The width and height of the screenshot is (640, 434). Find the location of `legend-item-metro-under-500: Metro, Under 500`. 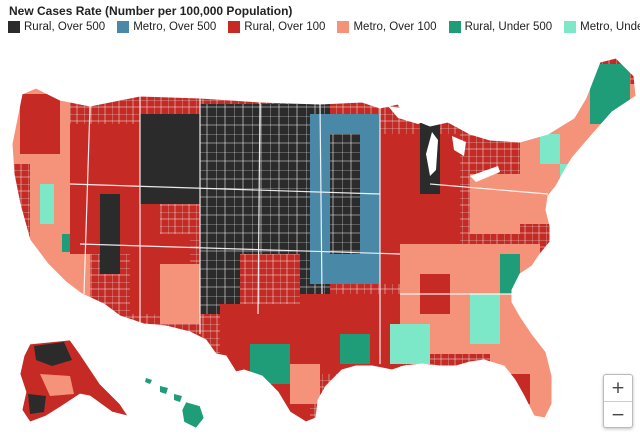

legend-item-metro-under-500: Metro, Under 500 is located at coordinates (602, 27).